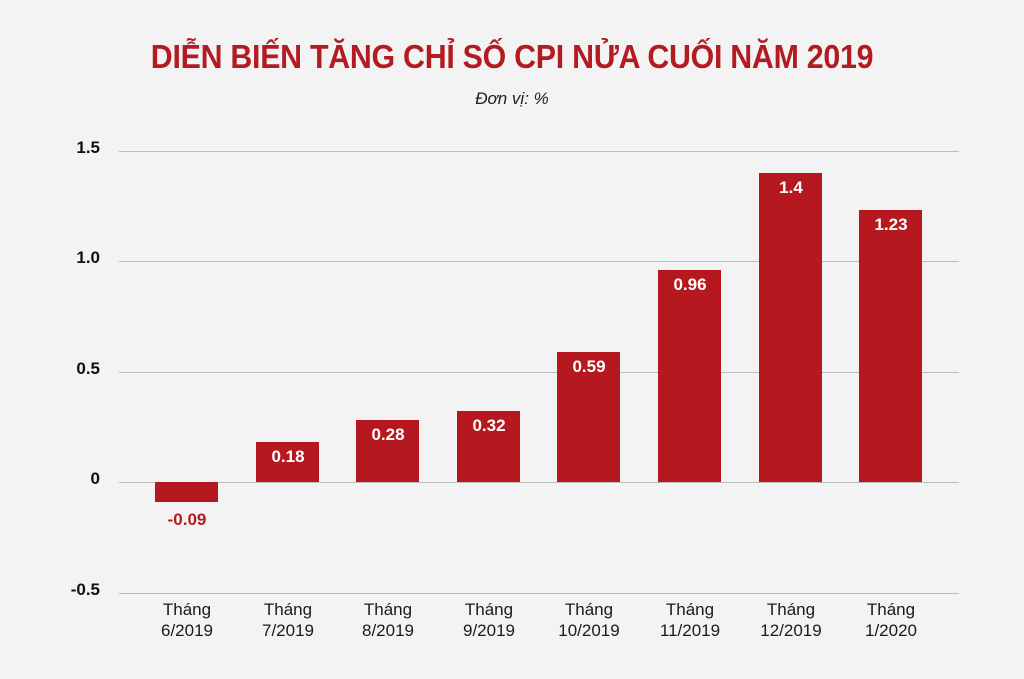 The height and width of the screenshot is (679, 1024). I want to click on x-axis-category-label: Tháng 7/2019, so click(288, 620).